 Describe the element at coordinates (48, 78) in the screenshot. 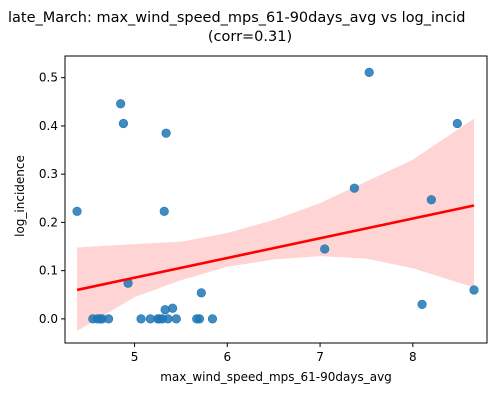

I see `y-tick-label: 0.5` at that location.